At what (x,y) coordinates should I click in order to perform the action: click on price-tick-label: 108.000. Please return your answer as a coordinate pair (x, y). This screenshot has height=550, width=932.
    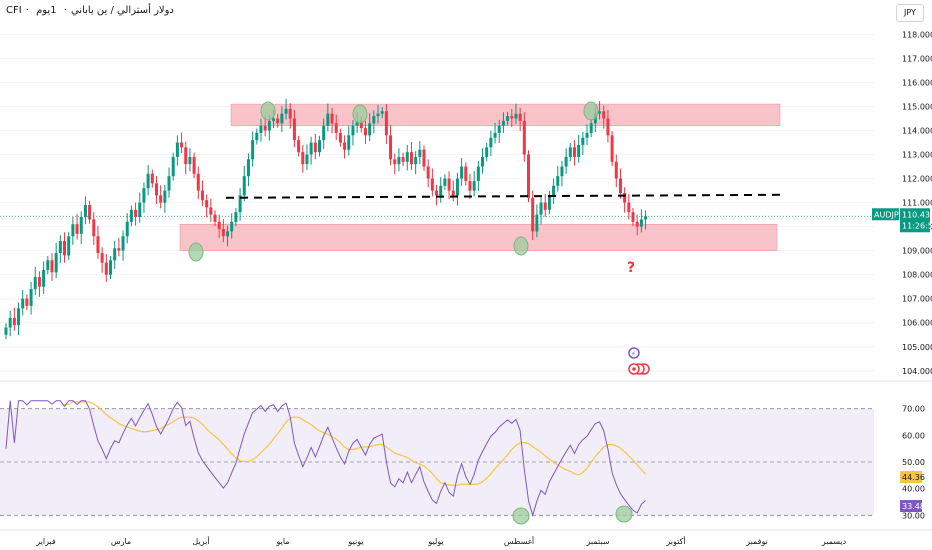
    Looking at the image, I should click on (917, 275).